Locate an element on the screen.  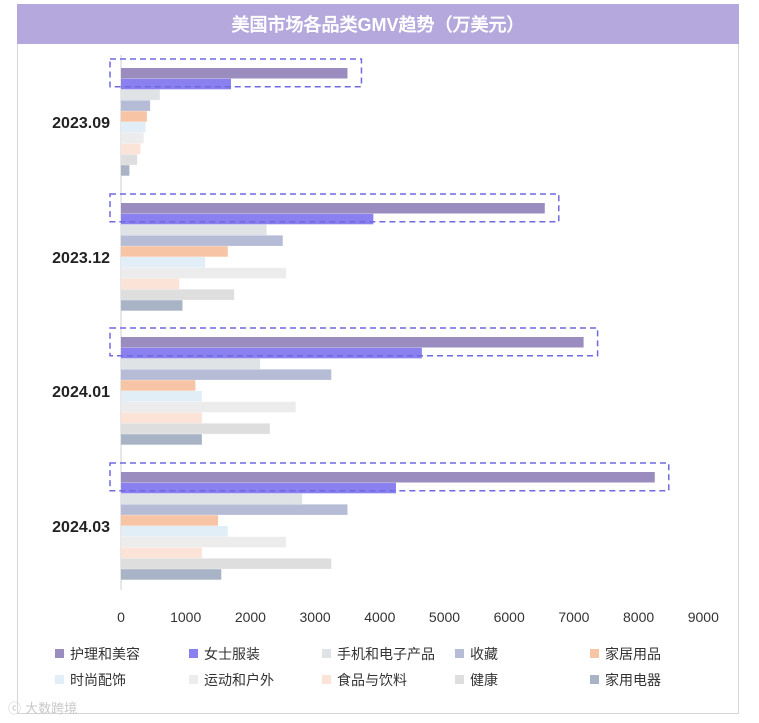
legend-label: 家居用品 is located at coordinates (633, 654).